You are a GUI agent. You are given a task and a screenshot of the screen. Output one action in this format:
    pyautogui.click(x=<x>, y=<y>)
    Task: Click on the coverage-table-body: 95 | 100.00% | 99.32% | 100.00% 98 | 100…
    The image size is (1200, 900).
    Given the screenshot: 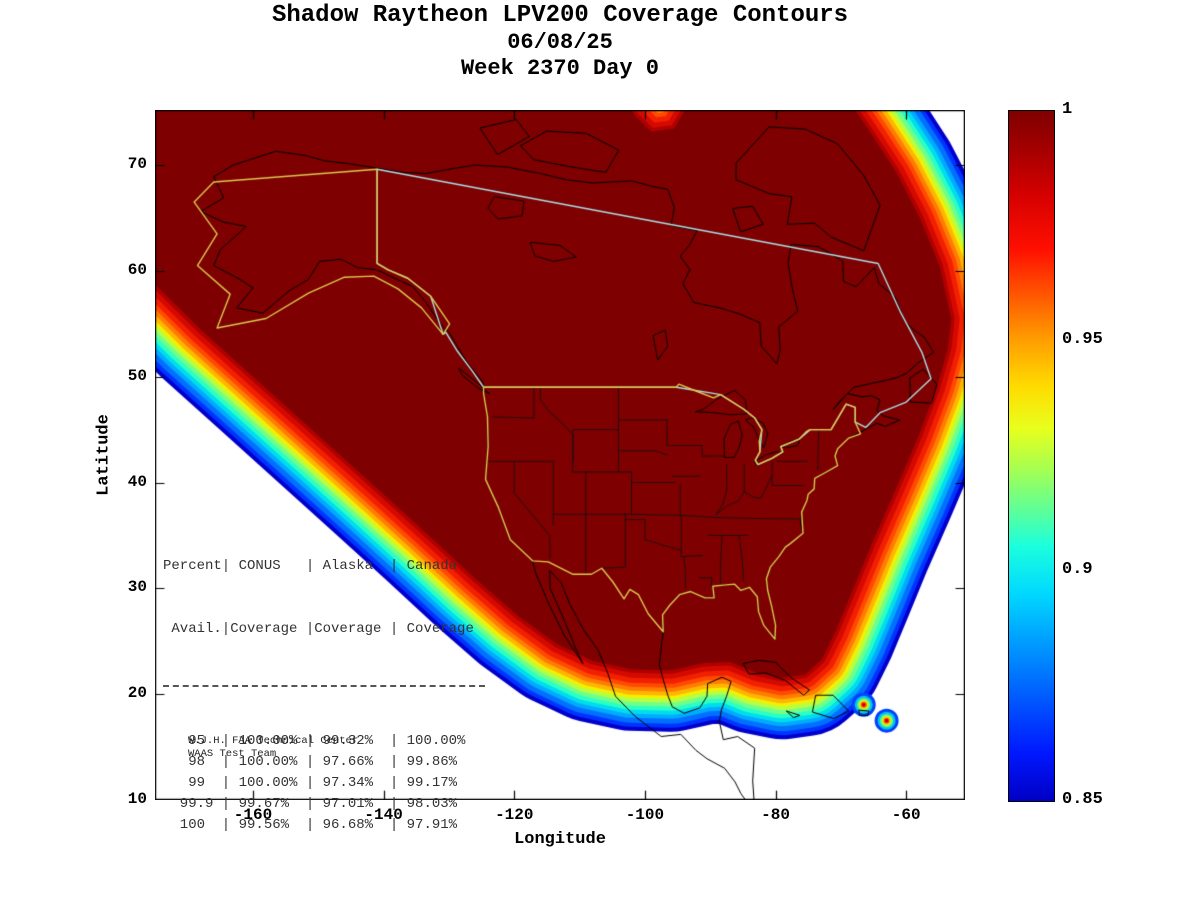 What is the action you would take?
    pyautogui.click(x=324, y=783)
    